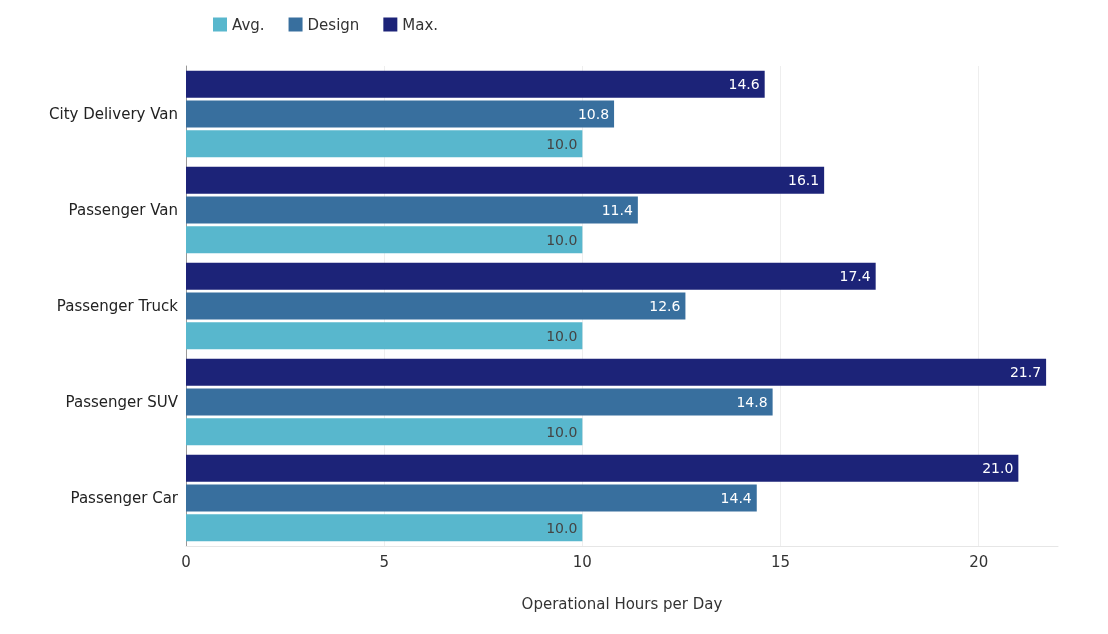 This screenshot has height=634, width=1108. Describe the element at coordinates (117, 306) in the screenshot. I see `y-tick-label: Passenger Truck` at that location.